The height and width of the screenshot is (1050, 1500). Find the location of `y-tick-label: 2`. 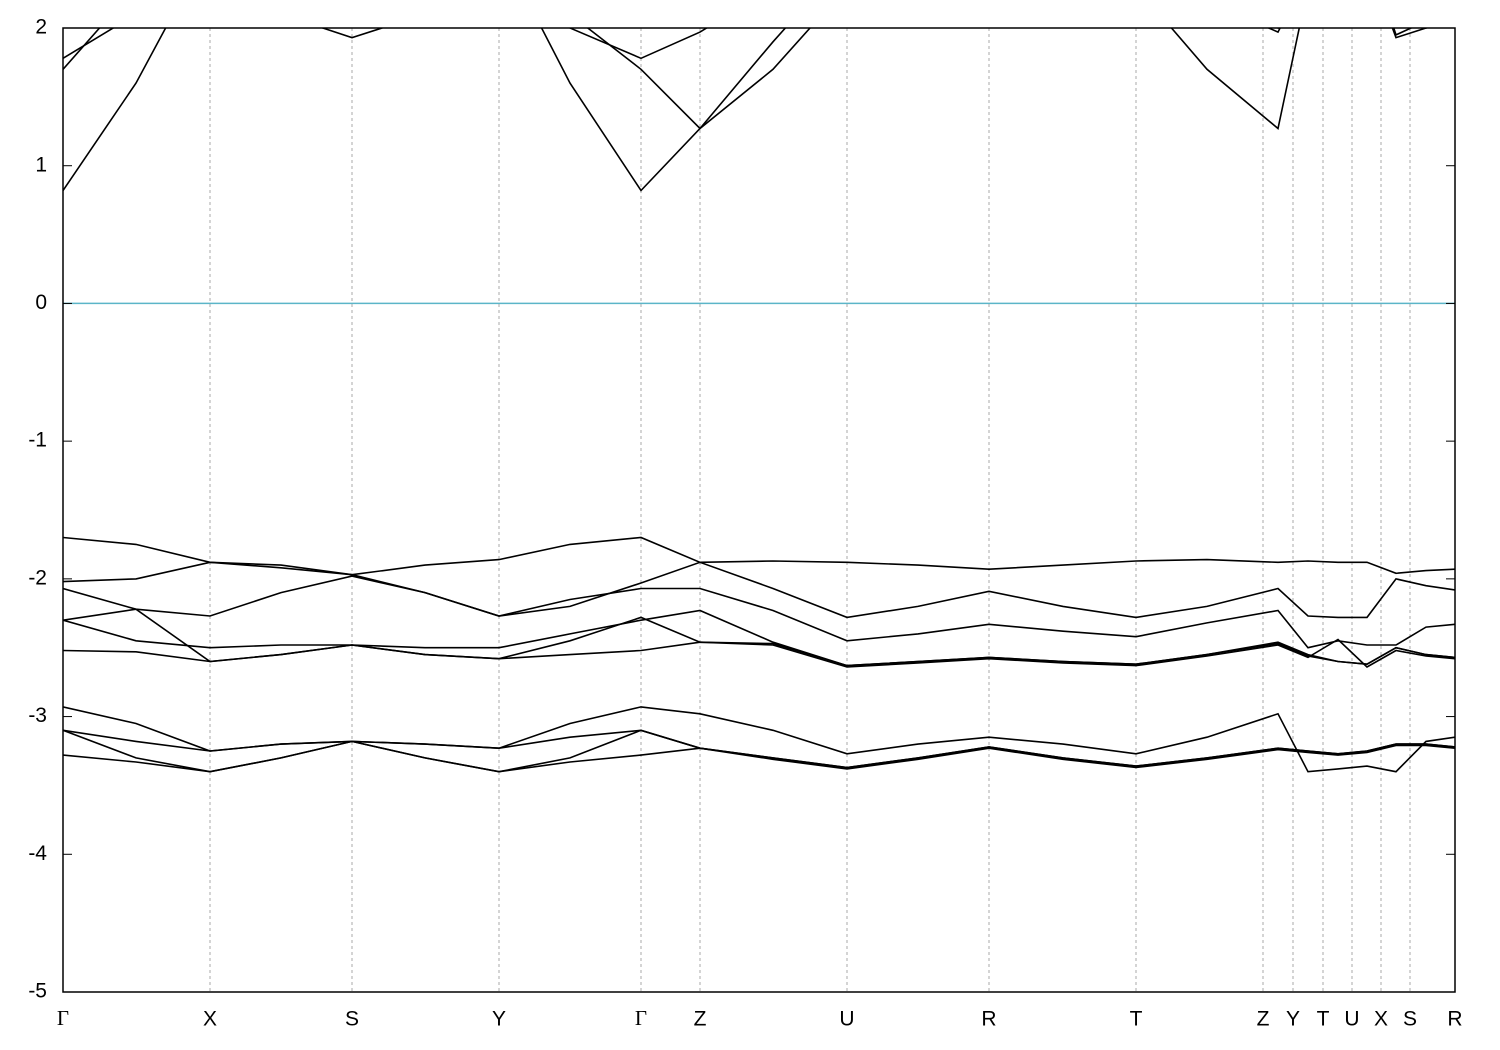

y-tick-label: 2 is located at coordinates (41, 27).